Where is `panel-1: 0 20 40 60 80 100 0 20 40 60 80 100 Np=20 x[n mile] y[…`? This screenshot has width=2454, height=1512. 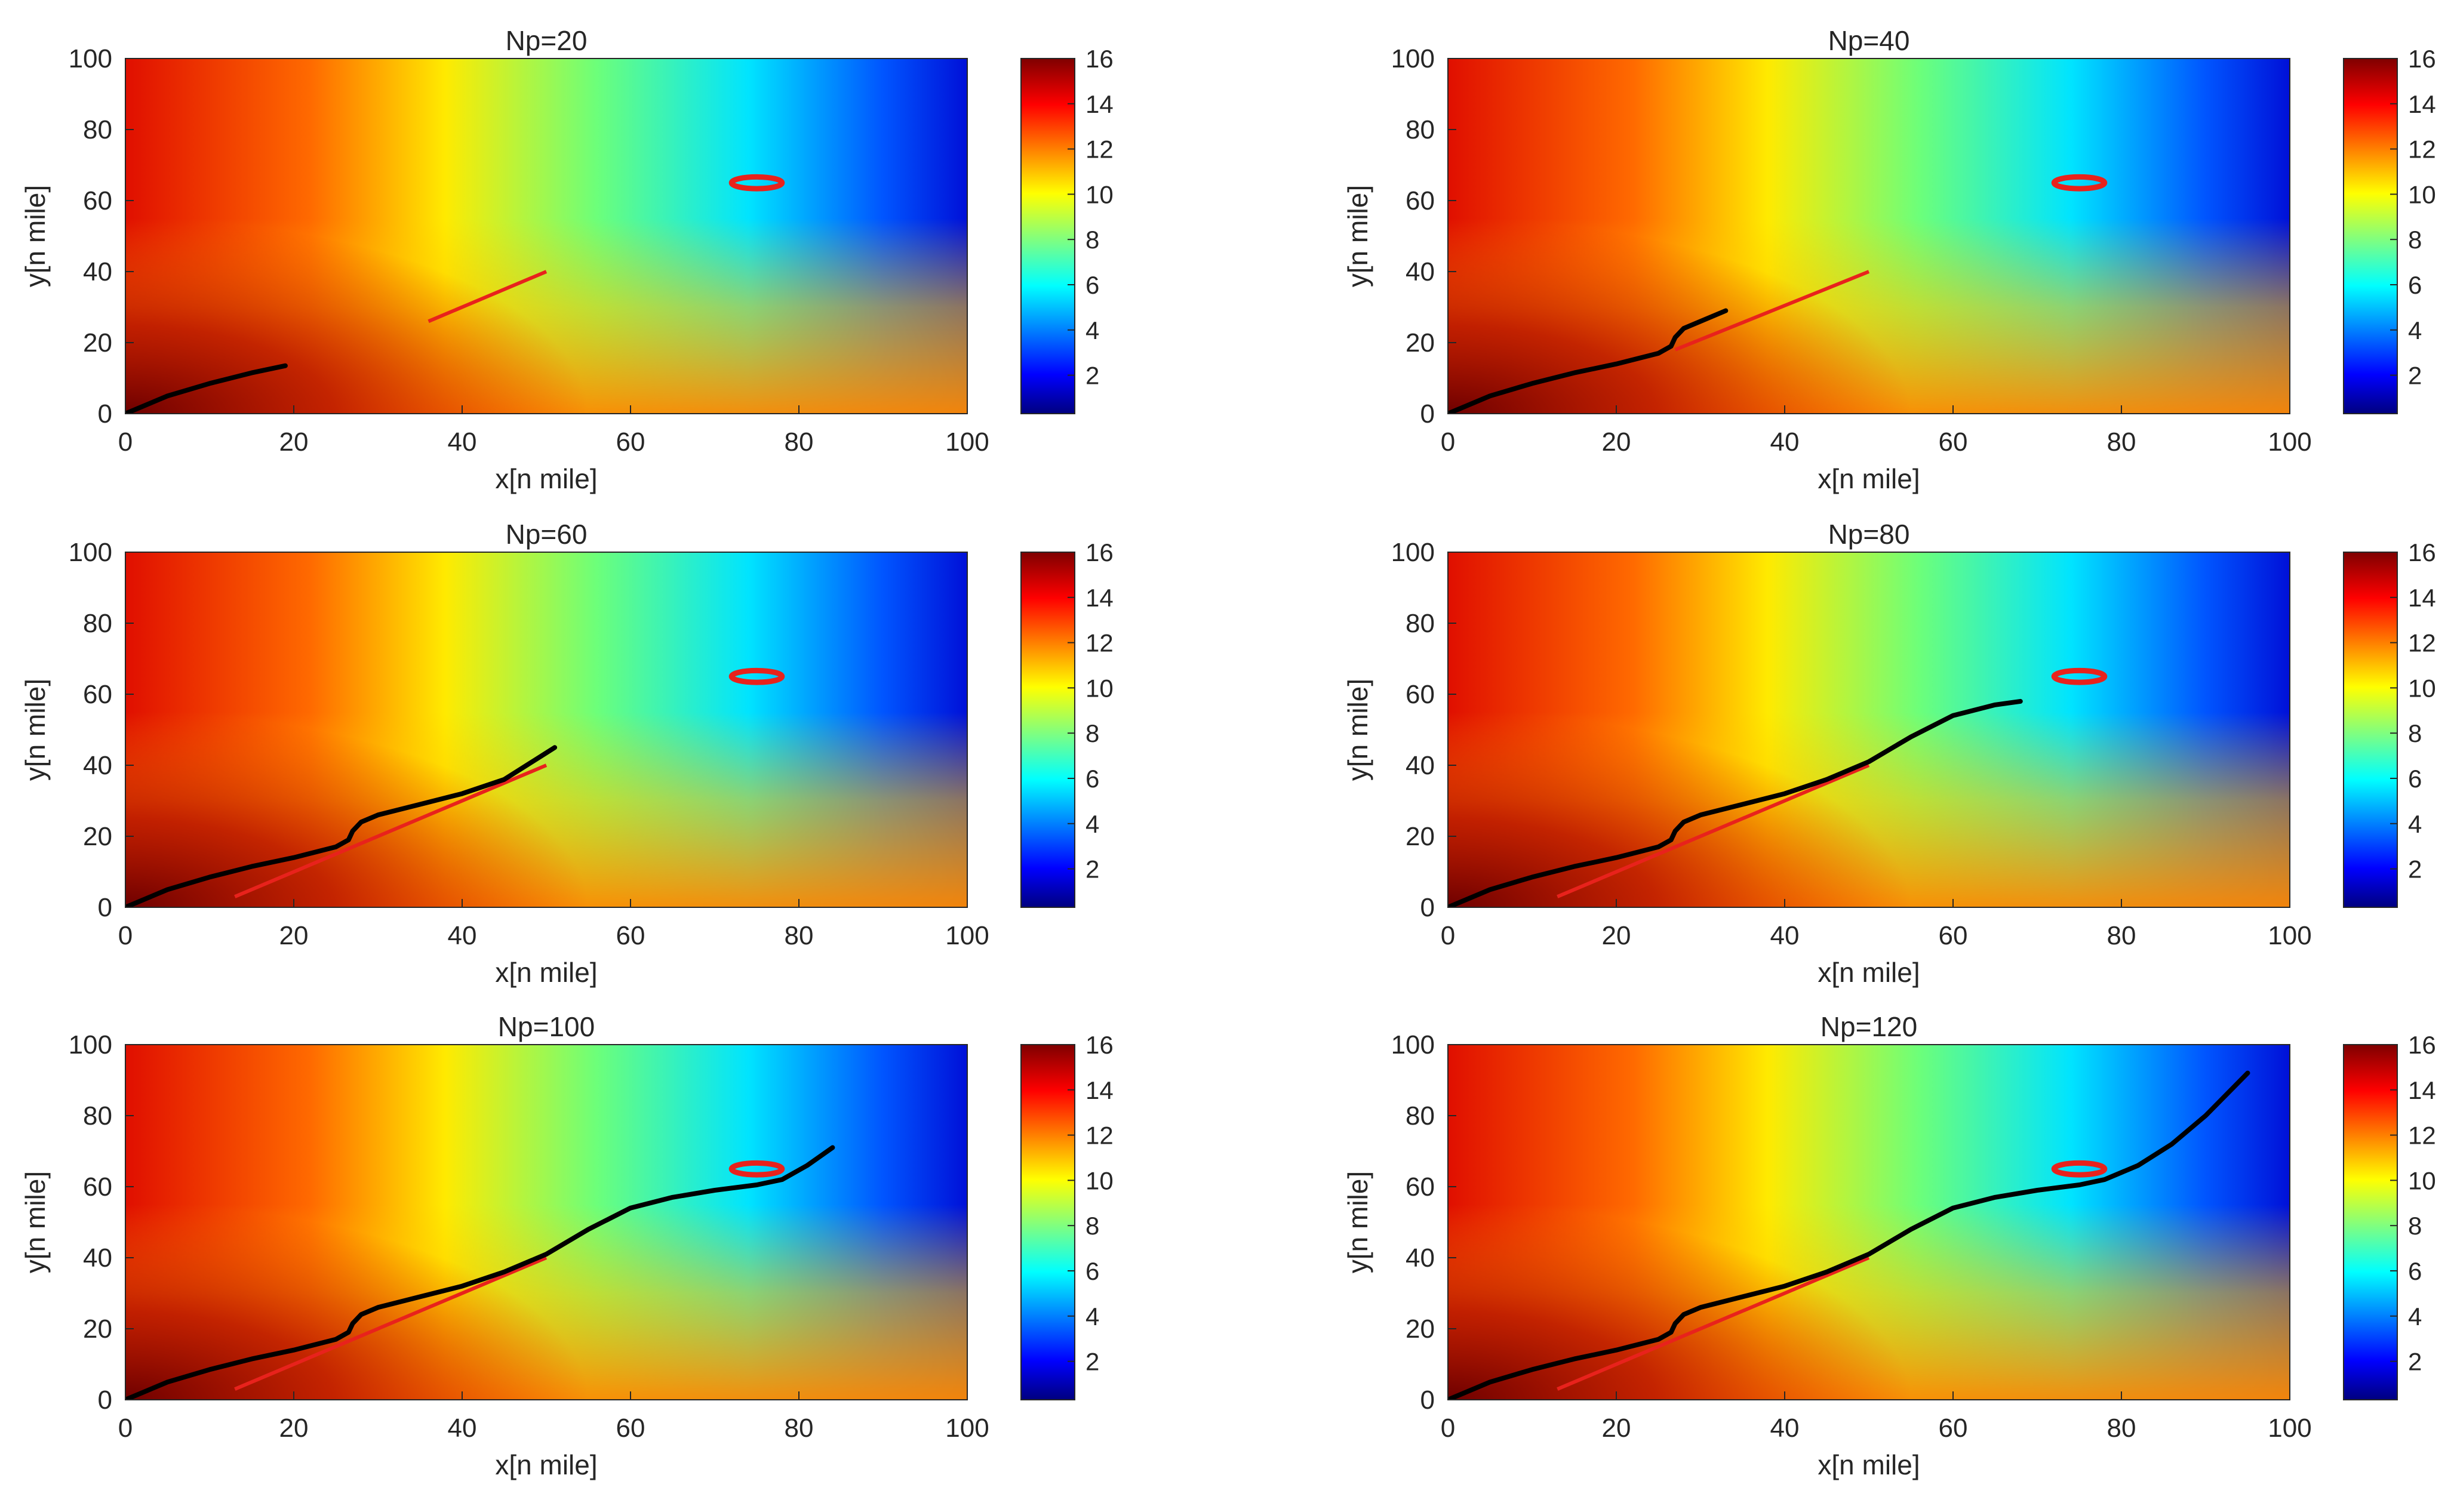 panel-1: 0 20 40 60 80 100 0 20 40 60 80 100 Np=20 x[n mile] y[… is located at coordinates (567, 259).